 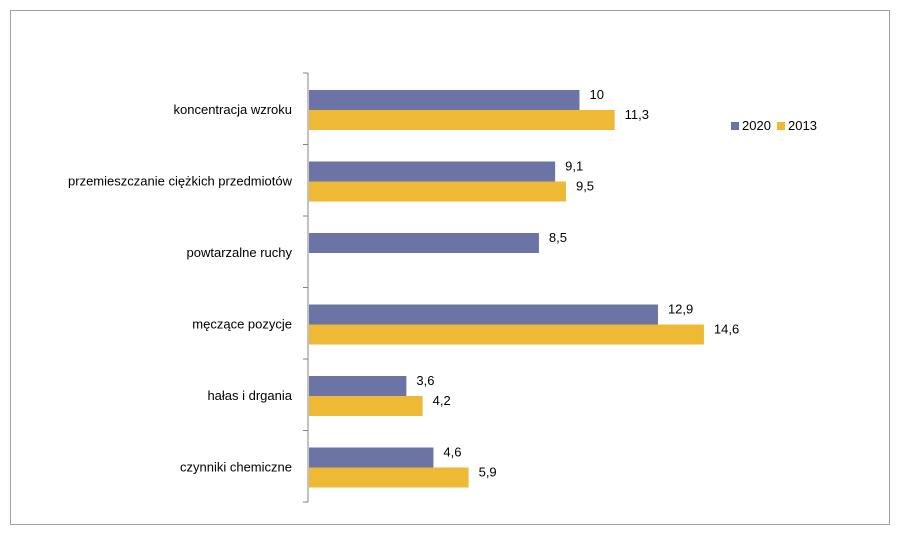 I want to click on legend-label: 2013, so click(x=802, y=125).